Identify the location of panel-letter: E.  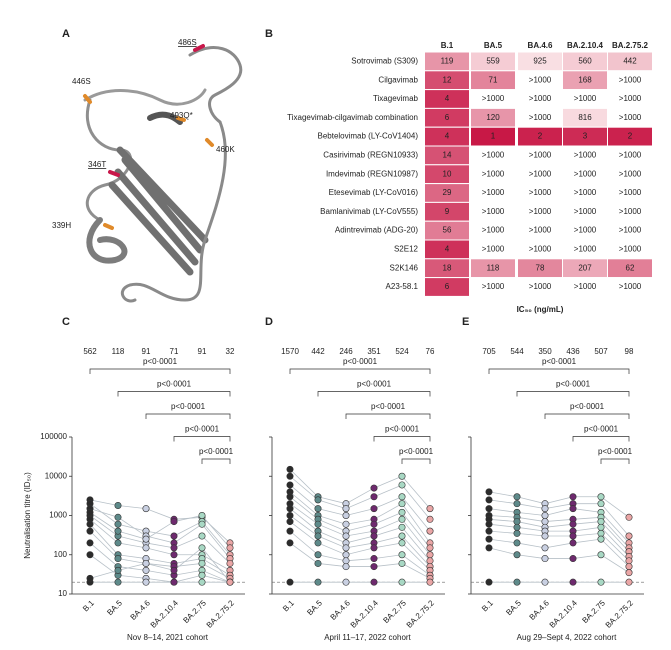
(465, 322).